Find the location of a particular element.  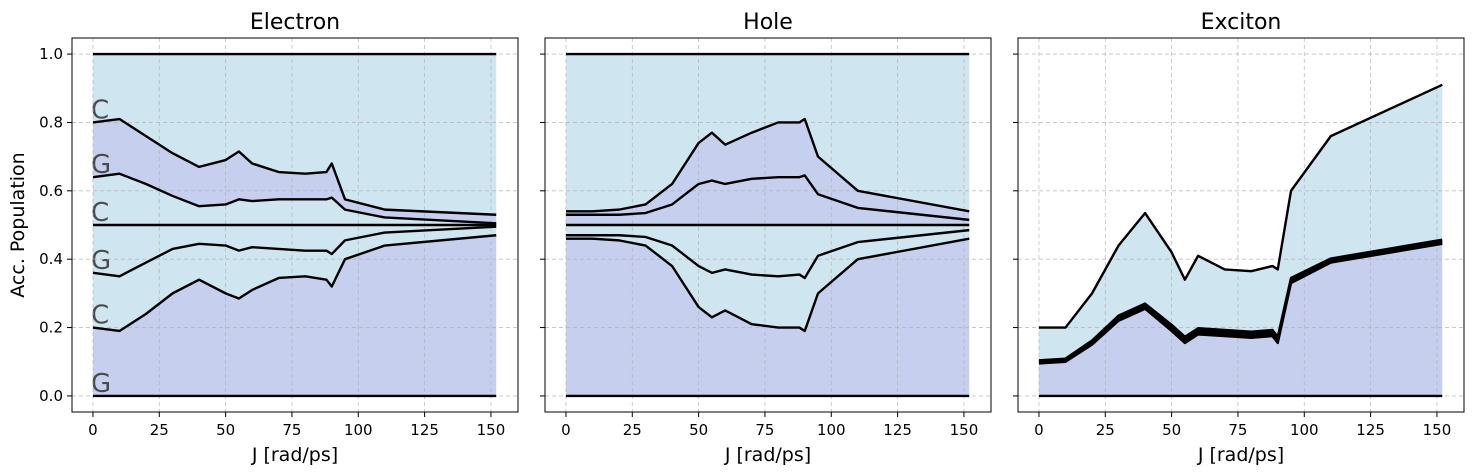

y-tick-label: 1.0 is located at coordinates (51, 54).